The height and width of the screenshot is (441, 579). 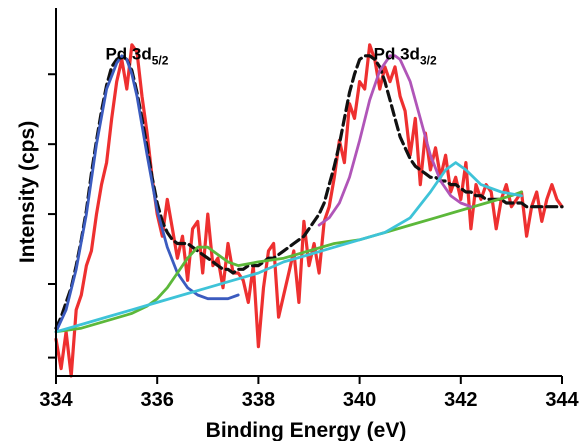 I want to click on x-axis-label: Binding Energy (eV), so click(x=306, y=430).